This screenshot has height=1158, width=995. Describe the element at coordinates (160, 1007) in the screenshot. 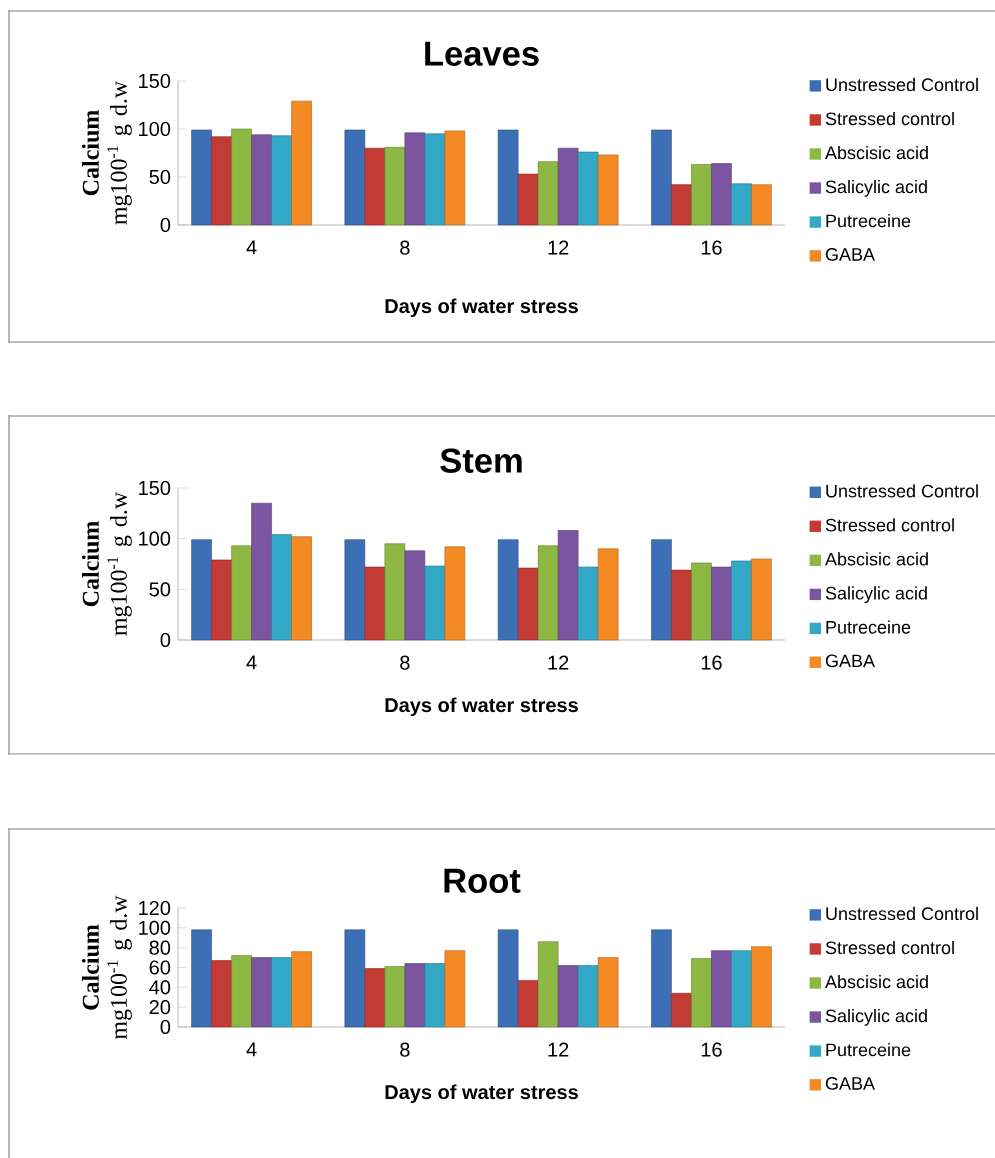

I see `y-tick-label: 20` at that location.